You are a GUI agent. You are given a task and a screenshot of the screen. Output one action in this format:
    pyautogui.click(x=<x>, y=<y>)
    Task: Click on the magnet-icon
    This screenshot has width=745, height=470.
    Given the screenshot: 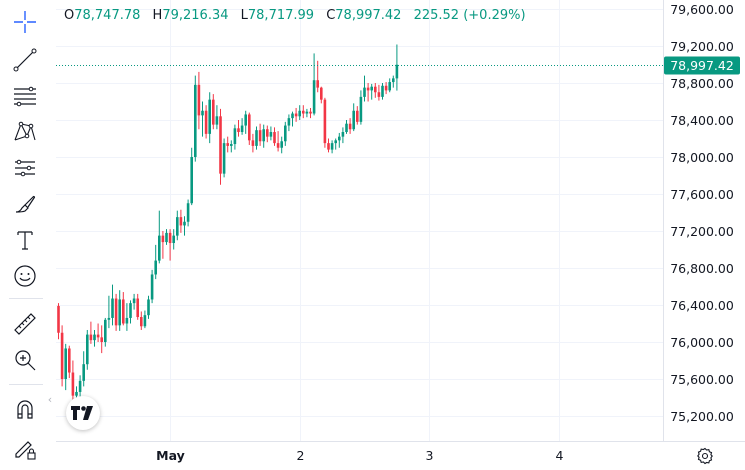 What is the action you would take?
    pyautogui.click(x=25, y=410)
    